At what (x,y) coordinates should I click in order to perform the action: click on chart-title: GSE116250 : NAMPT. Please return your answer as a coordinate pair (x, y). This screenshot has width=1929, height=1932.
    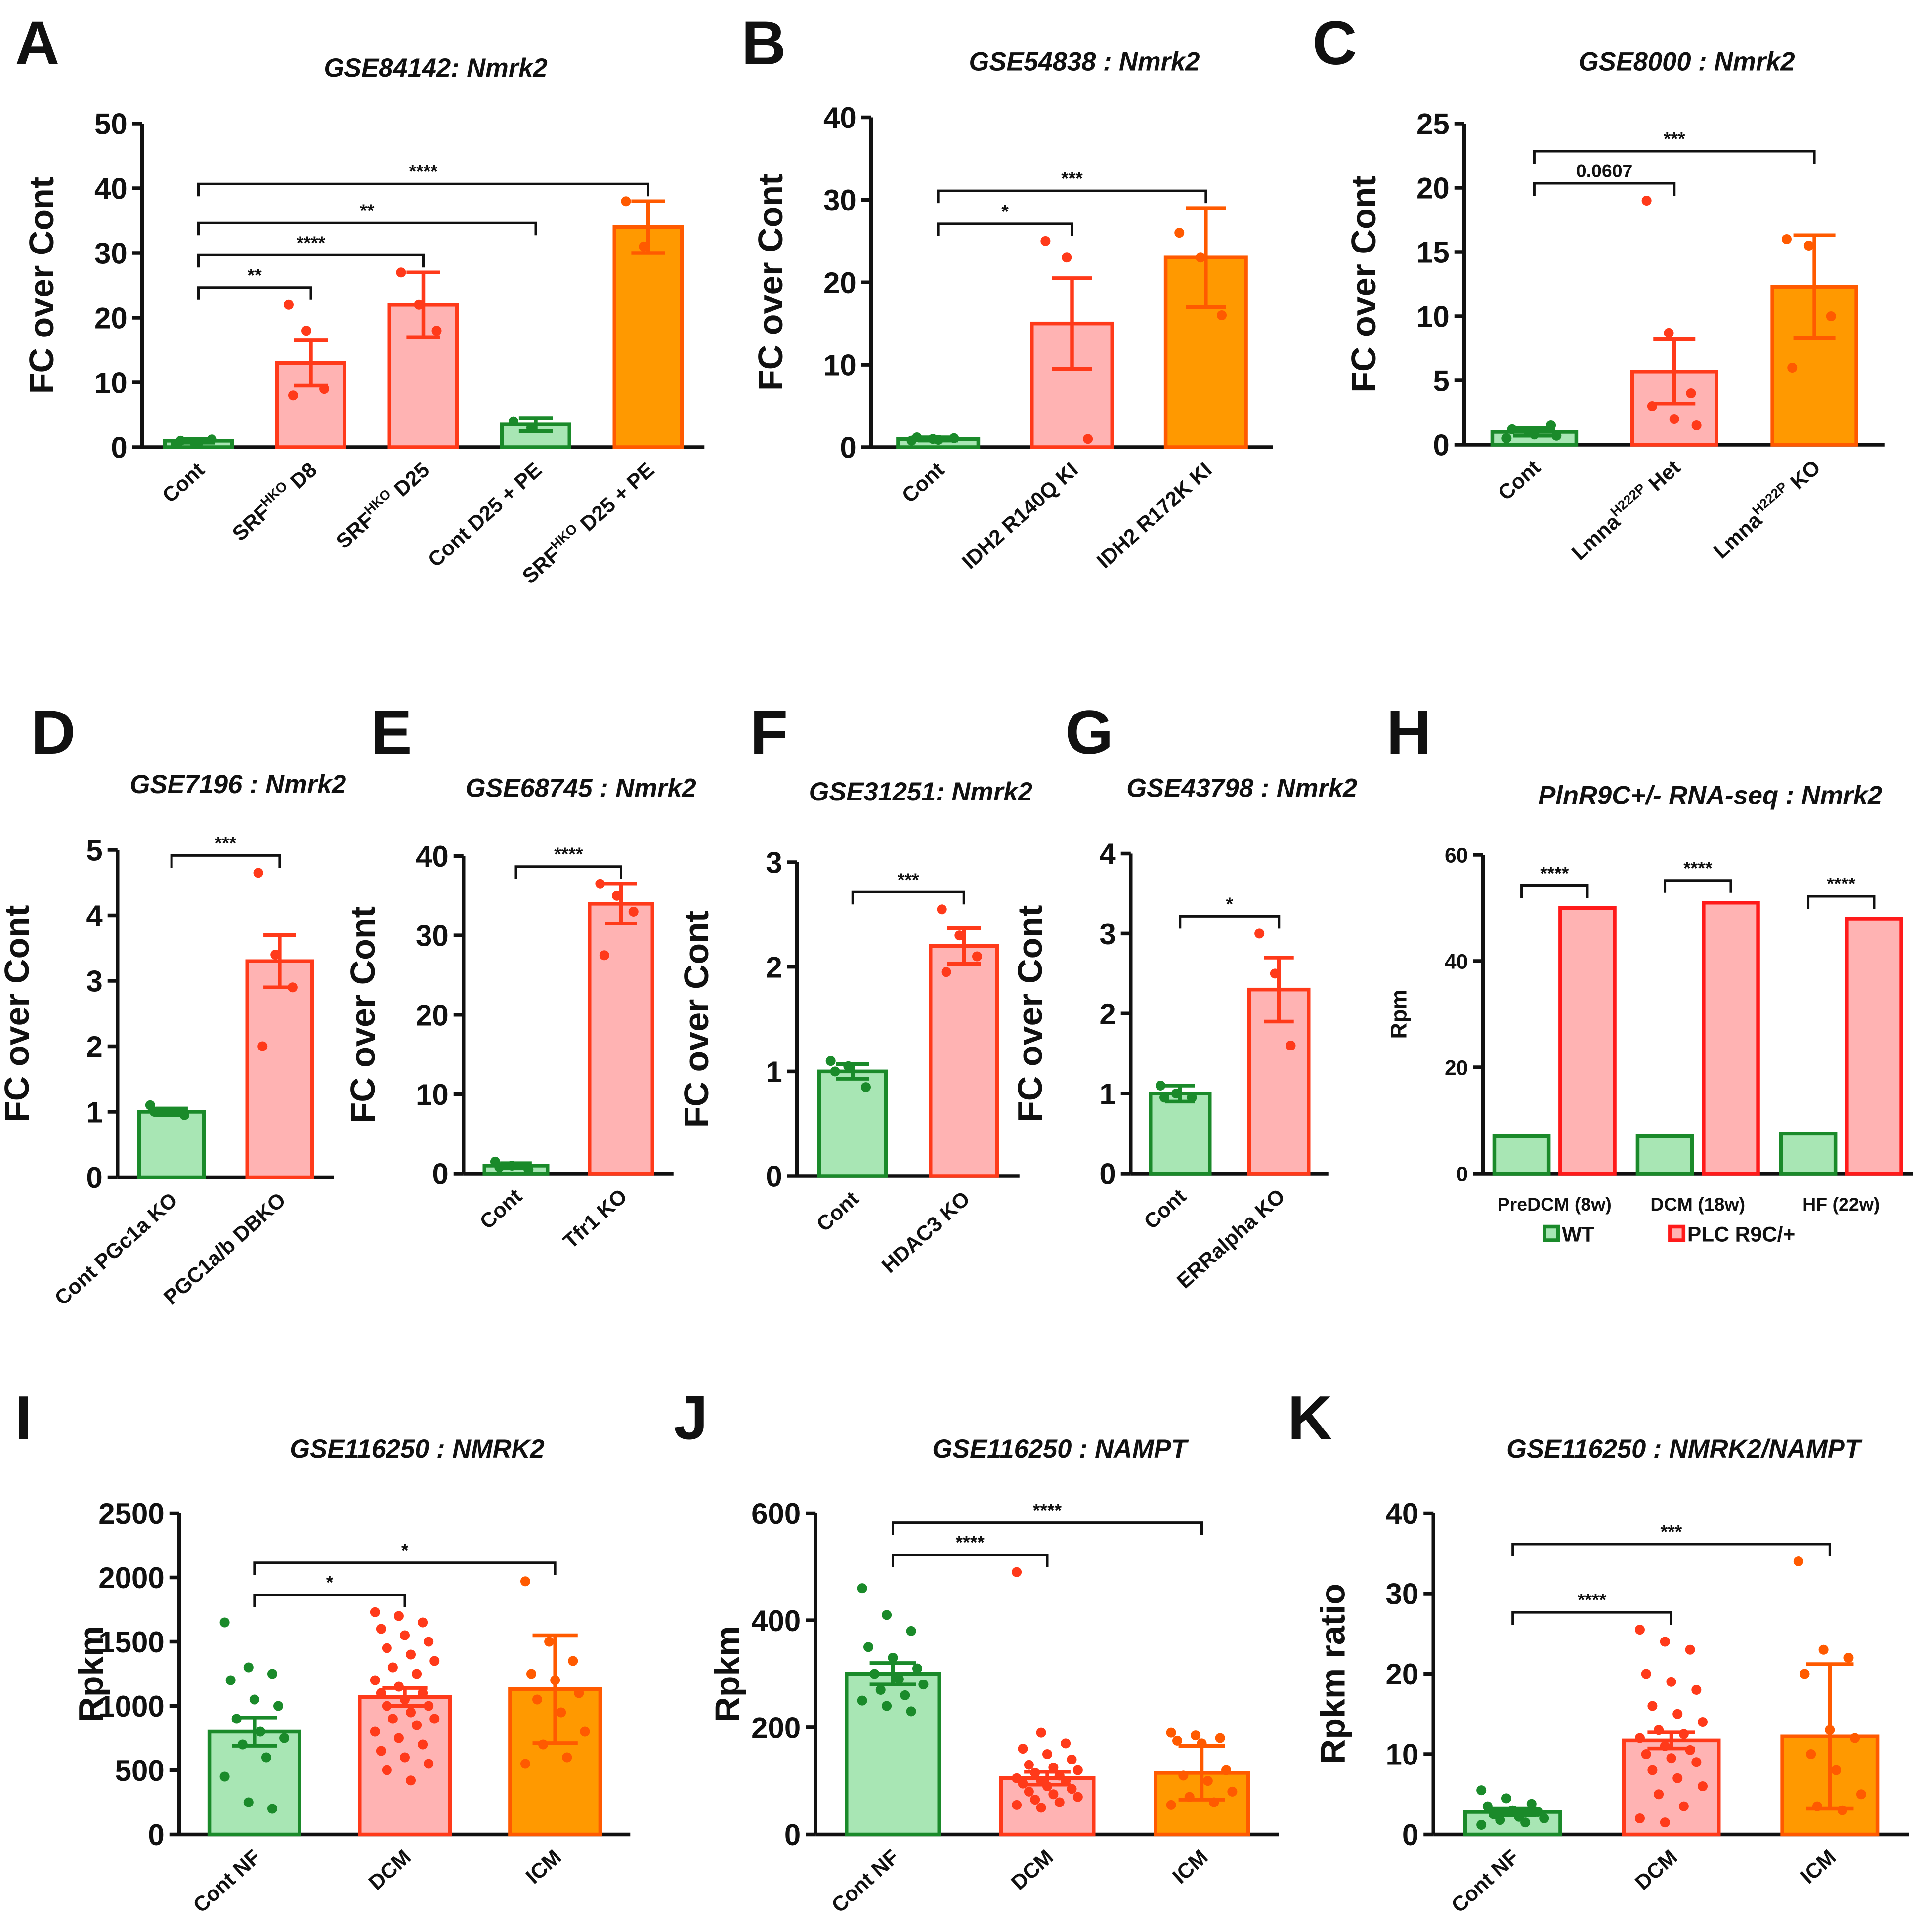
    Looking at the image, I should click on (1060, 1449).